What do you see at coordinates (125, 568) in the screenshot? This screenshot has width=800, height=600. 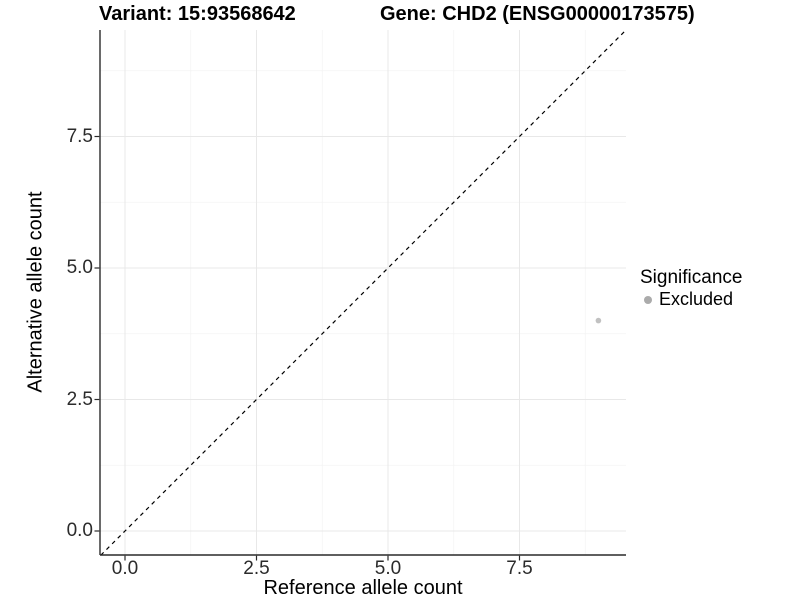 I see `x-tick-label: 0.0` at bounding box center [125, 568].